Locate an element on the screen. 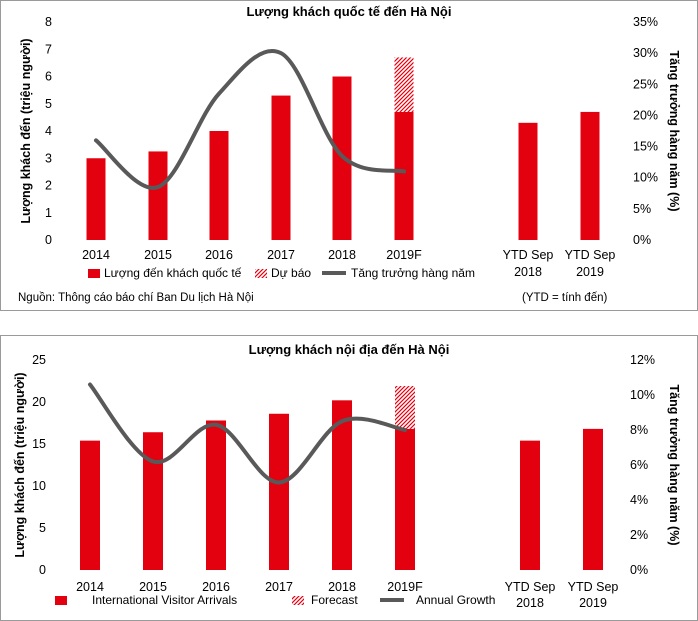 This screenshot has width=698, height=621. chart-title: Lượng khách quốc tế đến Hà Nội is located at coordinates (348, 11).